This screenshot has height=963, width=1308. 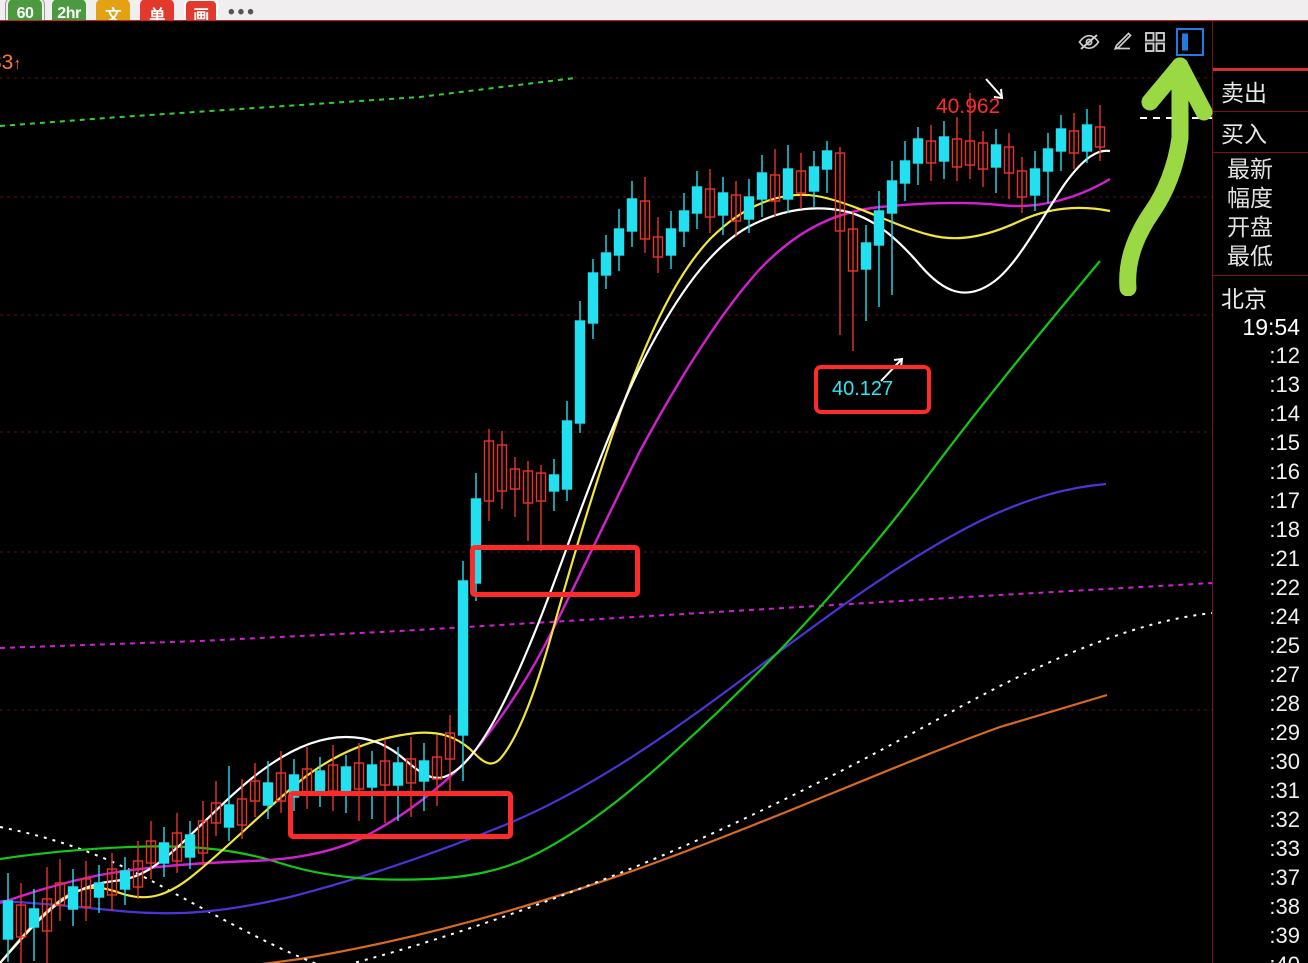 I want to click on toolbar-button-text-tool: 文, so click(x=113, y=10).